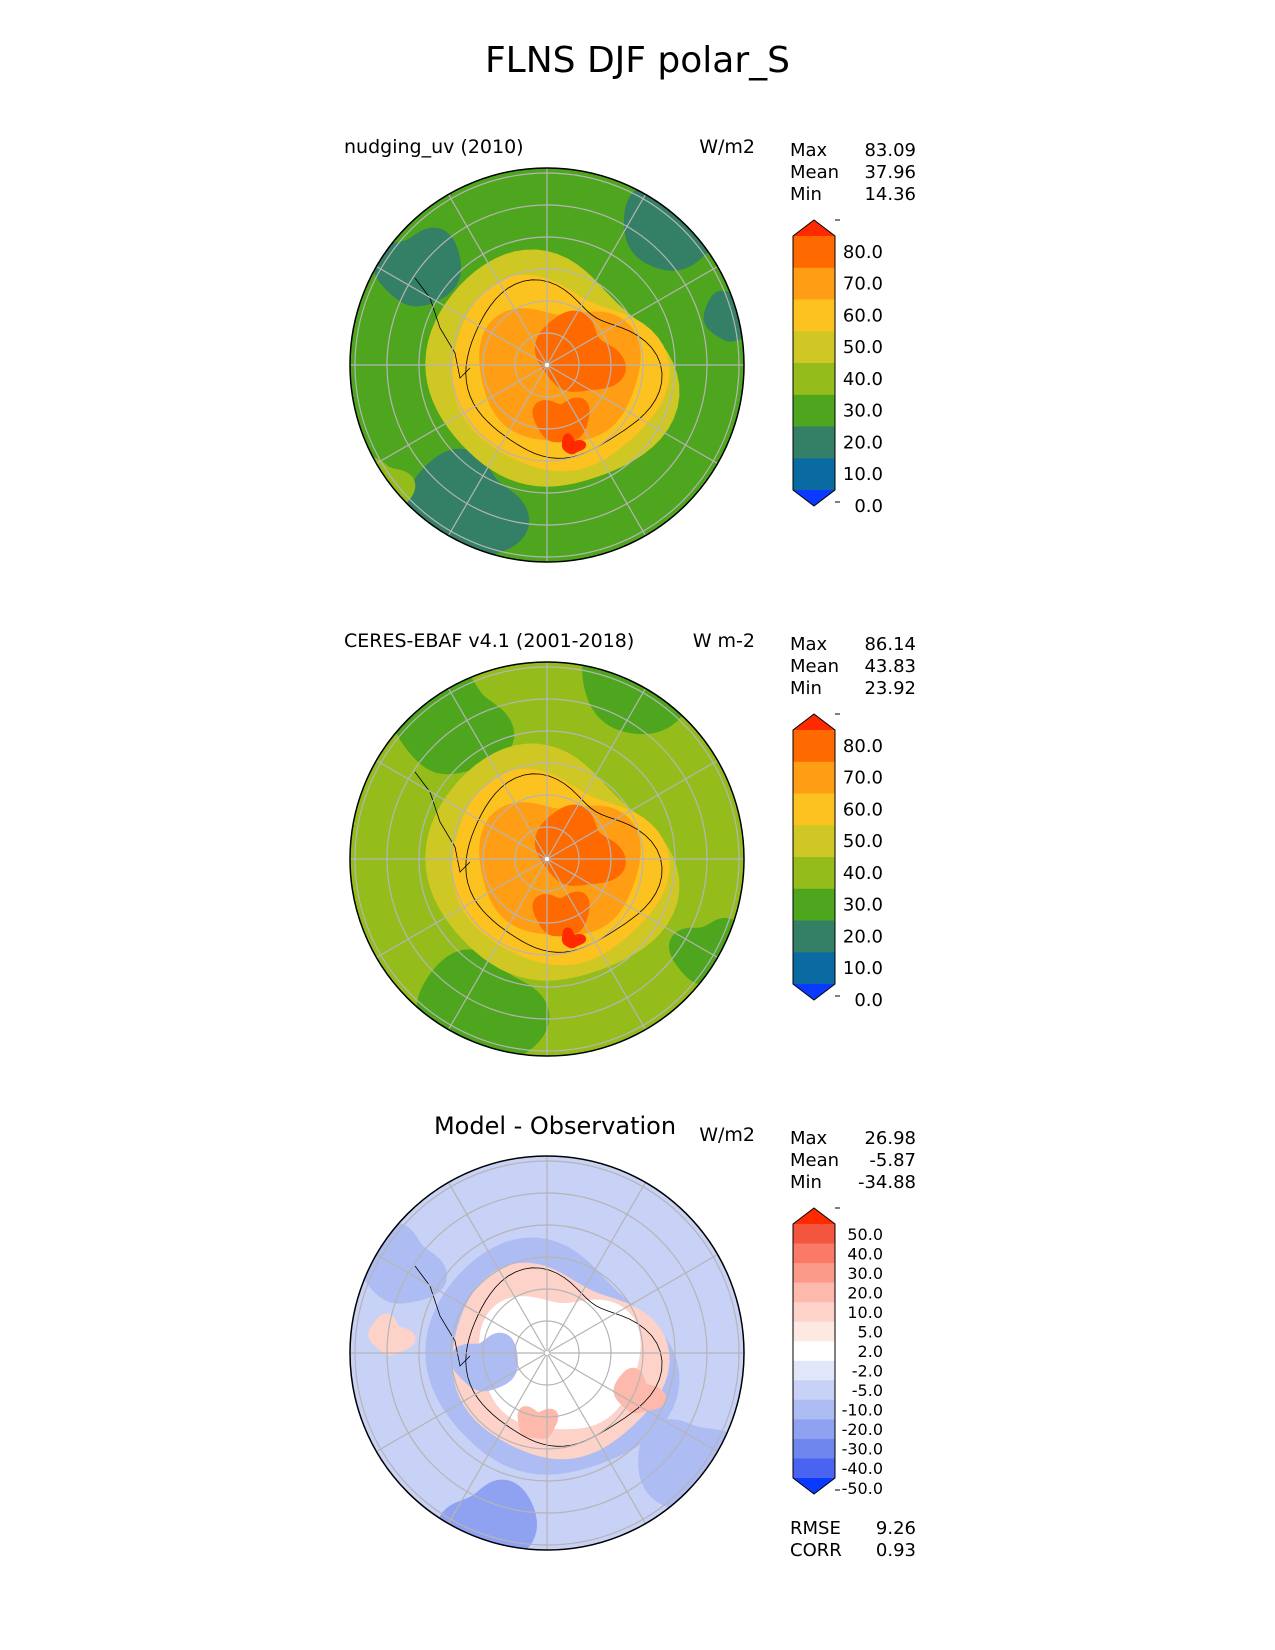  I want to click on graticule, so click(547, 859).